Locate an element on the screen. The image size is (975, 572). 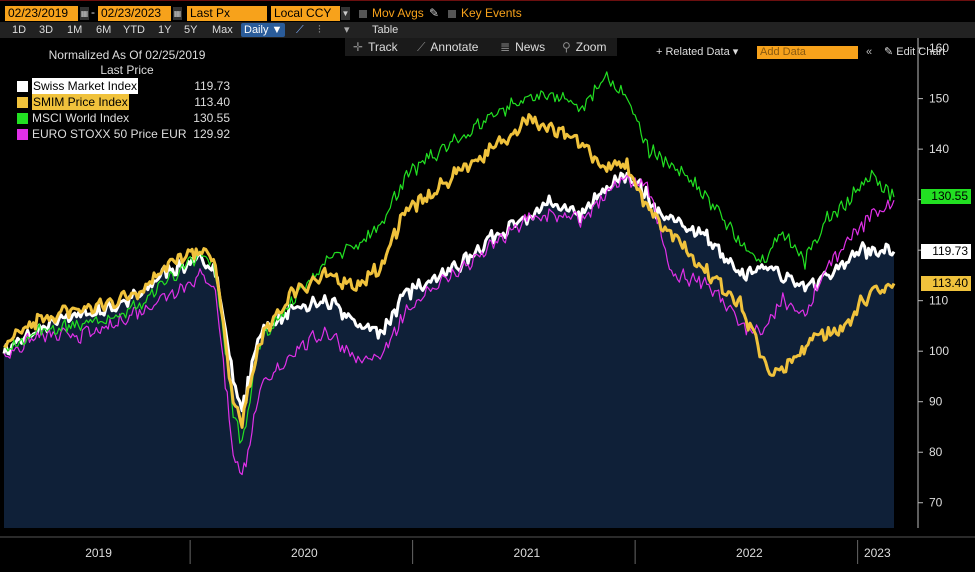
table-button: Table is located at coordinates (385, 30).